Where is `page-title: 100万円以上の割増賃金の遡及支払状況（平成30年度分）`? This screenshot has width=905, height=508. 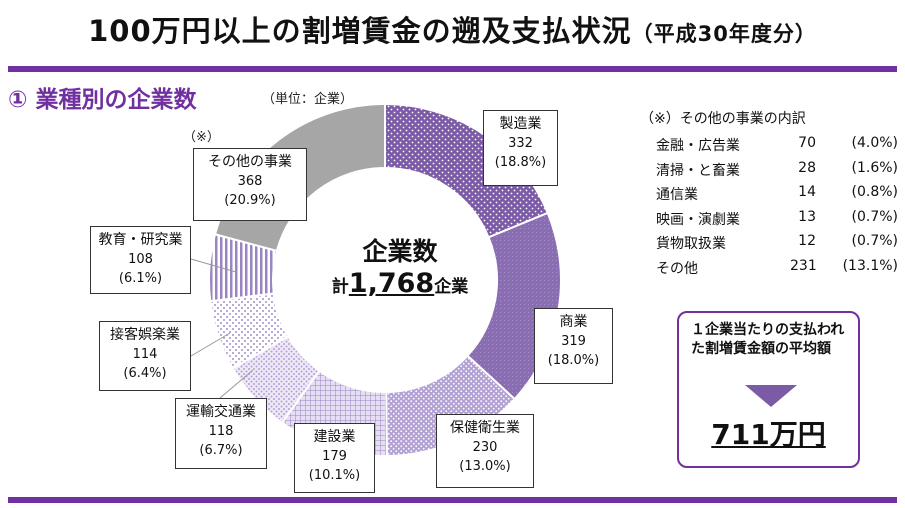 page-title: 100万円以上の割増賃金の遡及支払状況（平成30年度分） is located at coordinates (452, 29).